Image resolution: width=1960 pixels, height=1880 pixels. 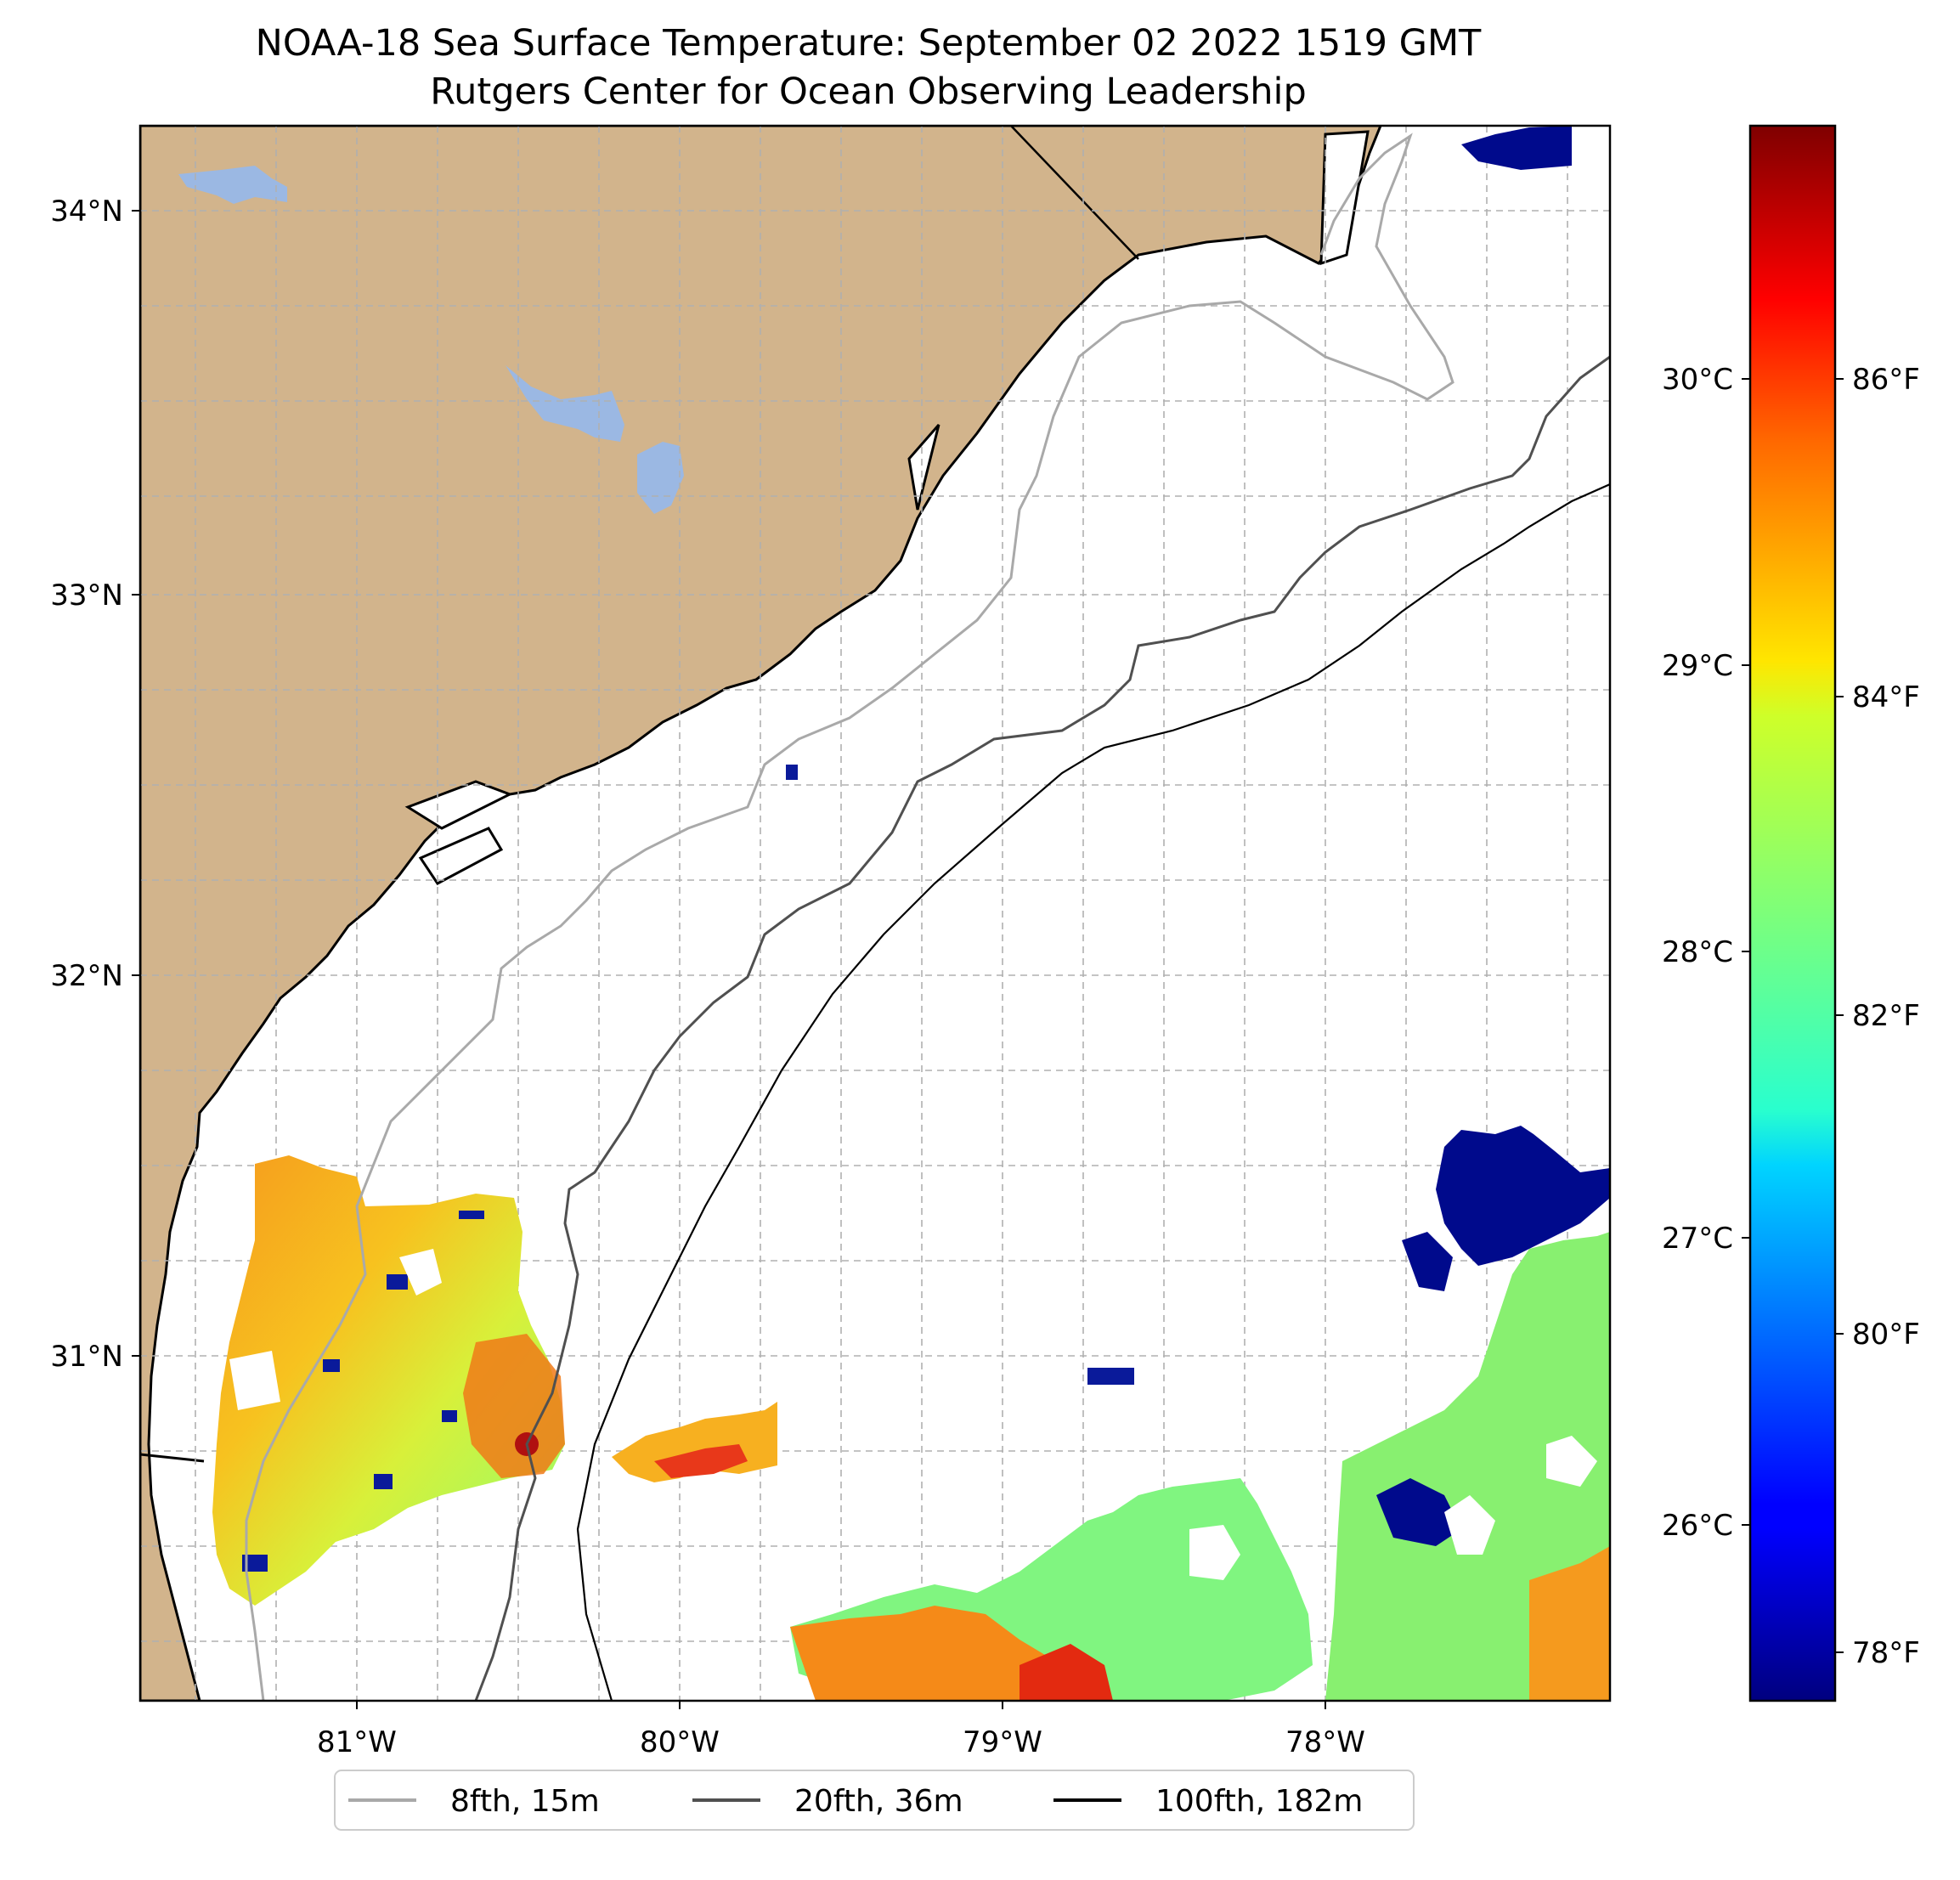 What do you see at coordinates (357, 1742) in the screenshot?
I see `lon-tick-label: 81°W` at bounding box center [357, 1742].